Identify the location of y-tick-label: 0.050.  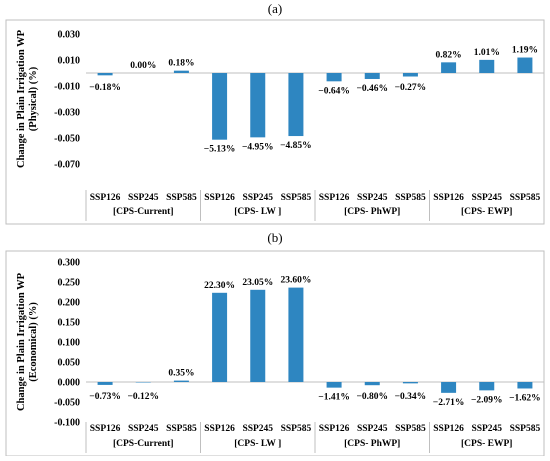
(69, 363).